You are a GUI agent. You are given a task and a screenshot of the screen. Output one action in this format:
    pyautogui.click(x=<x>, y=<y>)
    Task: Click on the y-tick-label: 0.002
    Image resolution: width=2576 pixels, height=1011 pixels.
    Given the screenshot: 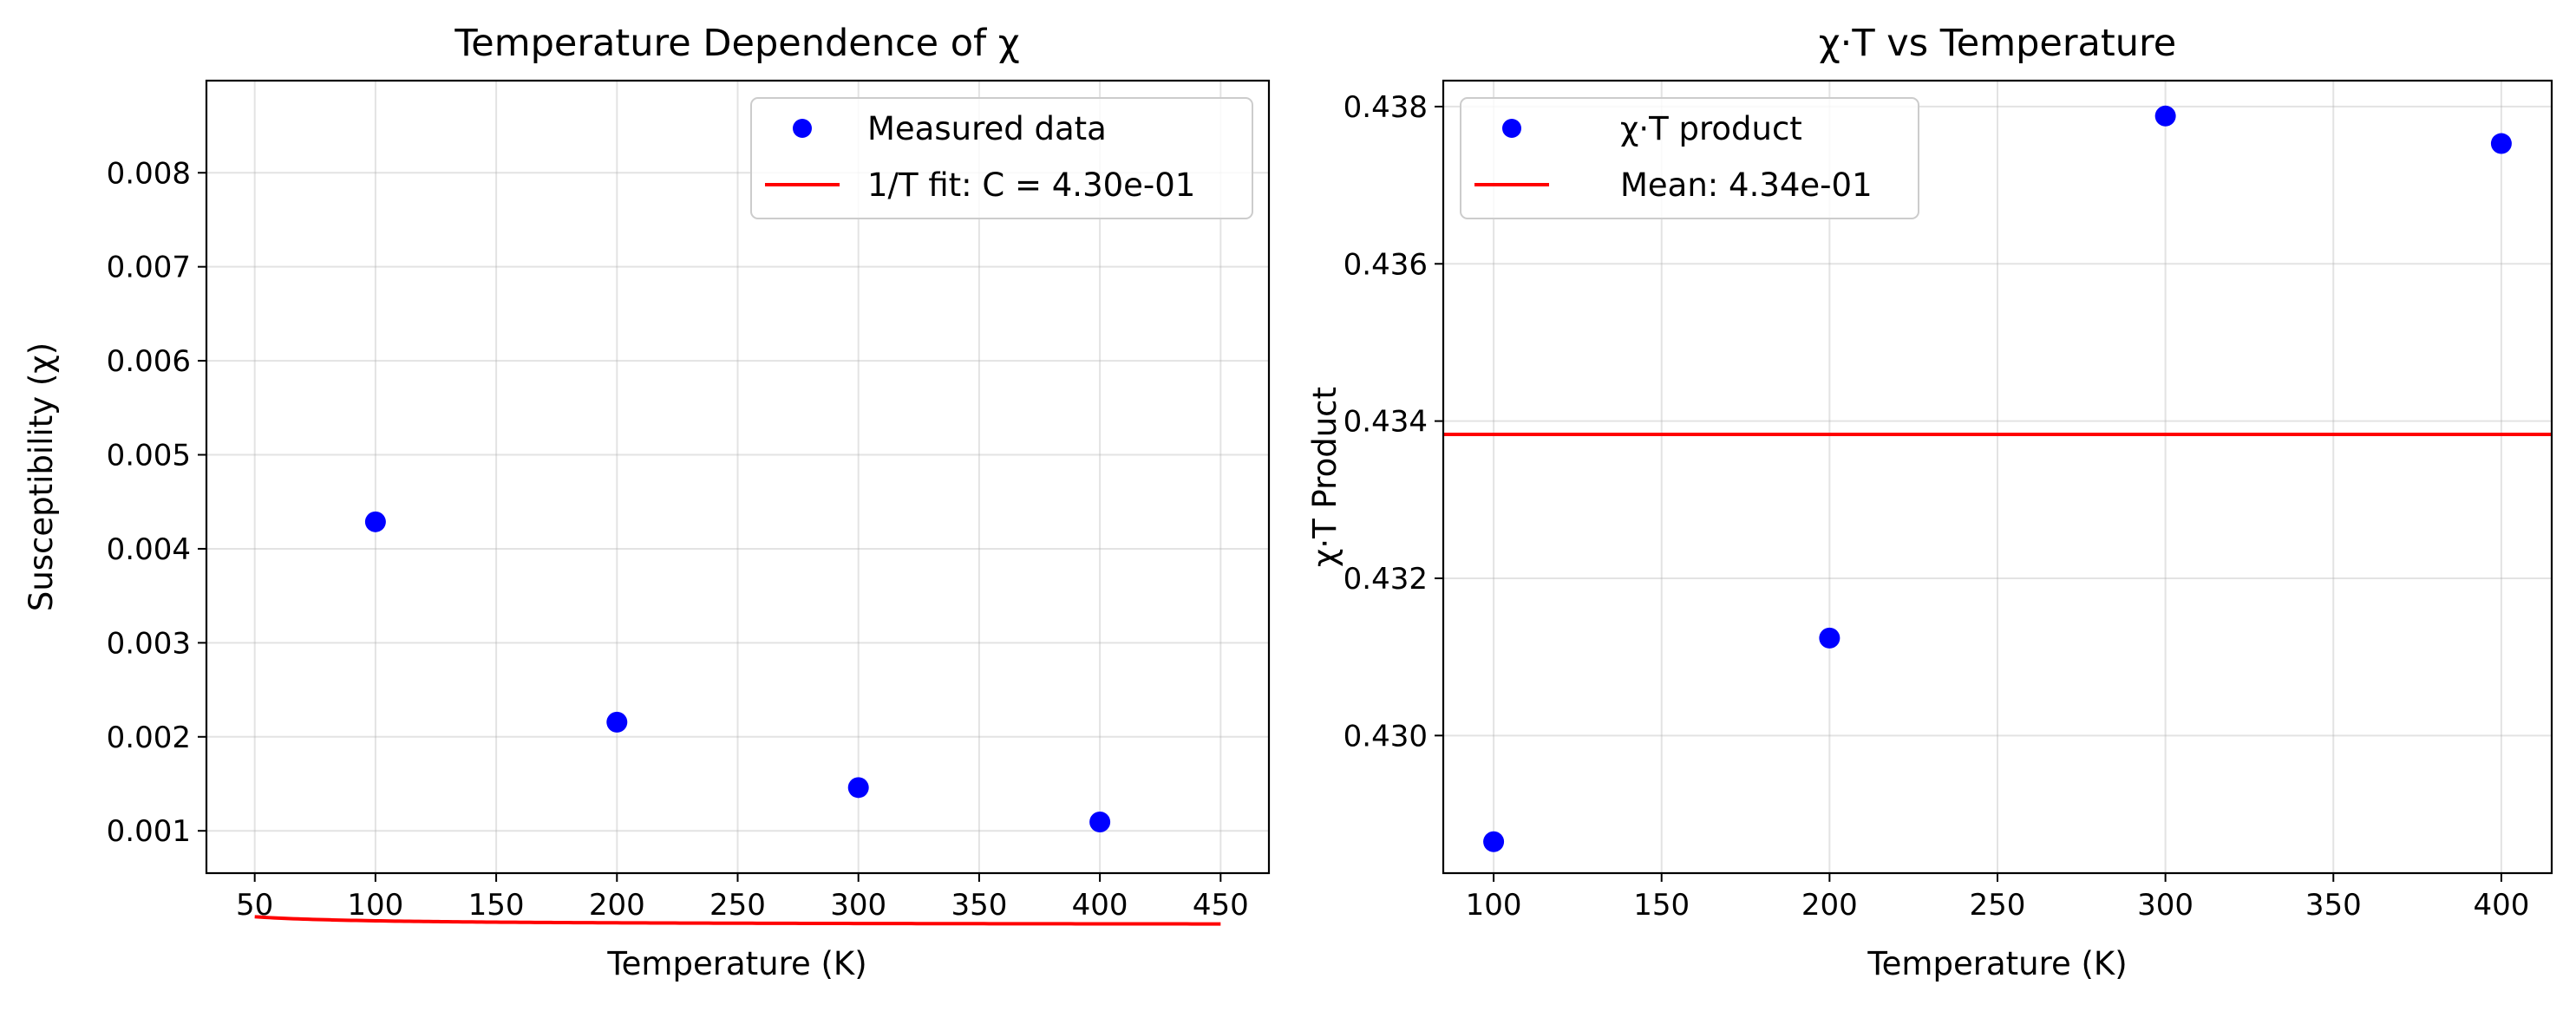 What is the action you would take?
    pyautogui.click(x=149, y=738)
    